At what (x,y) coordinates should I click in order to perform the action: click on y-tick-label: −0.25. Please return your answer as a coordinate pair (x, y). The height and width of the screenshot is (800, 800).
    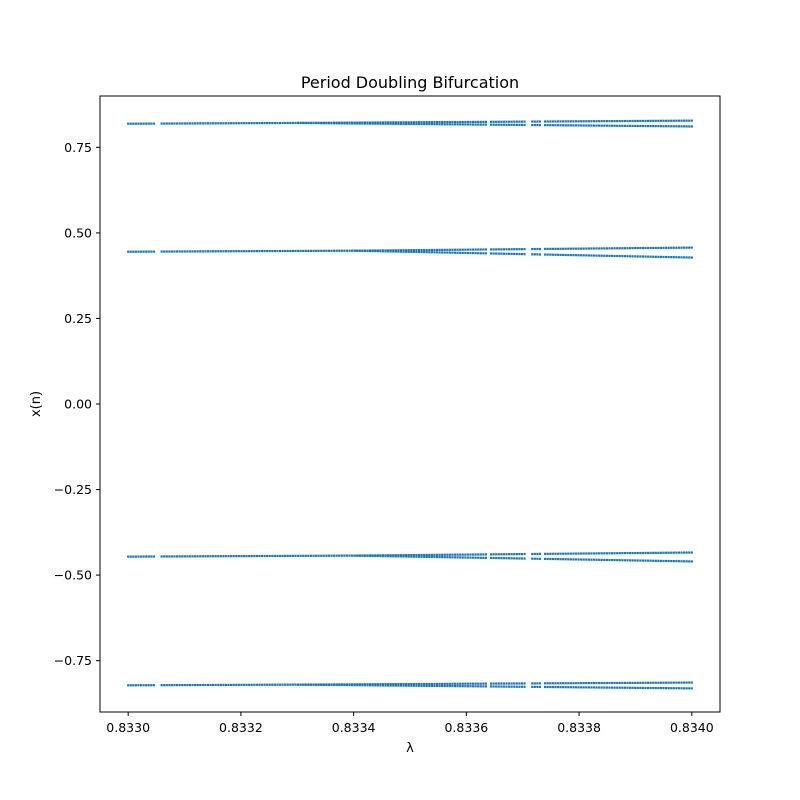
    Looking at the image, I should click on (73, 489).